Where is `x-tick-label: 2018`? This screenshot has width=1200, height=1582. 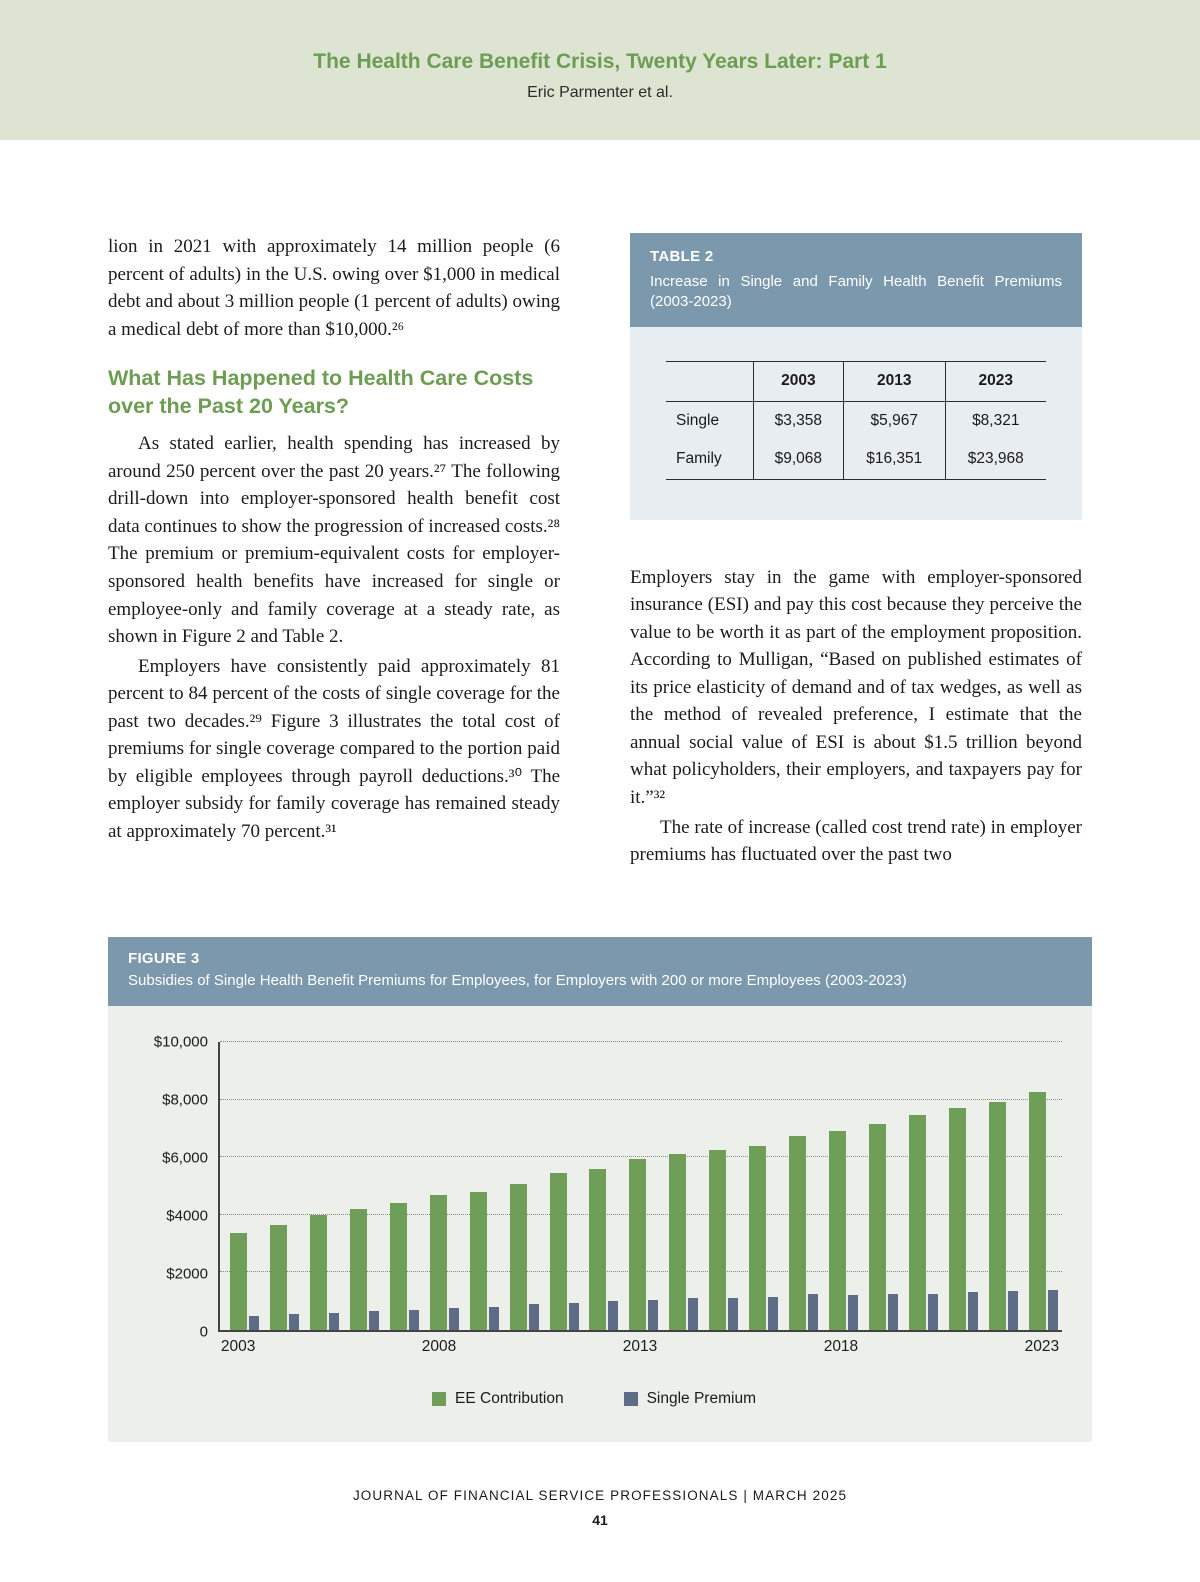 x-tick-label: 2018 is located at coordinates (841, 1346).